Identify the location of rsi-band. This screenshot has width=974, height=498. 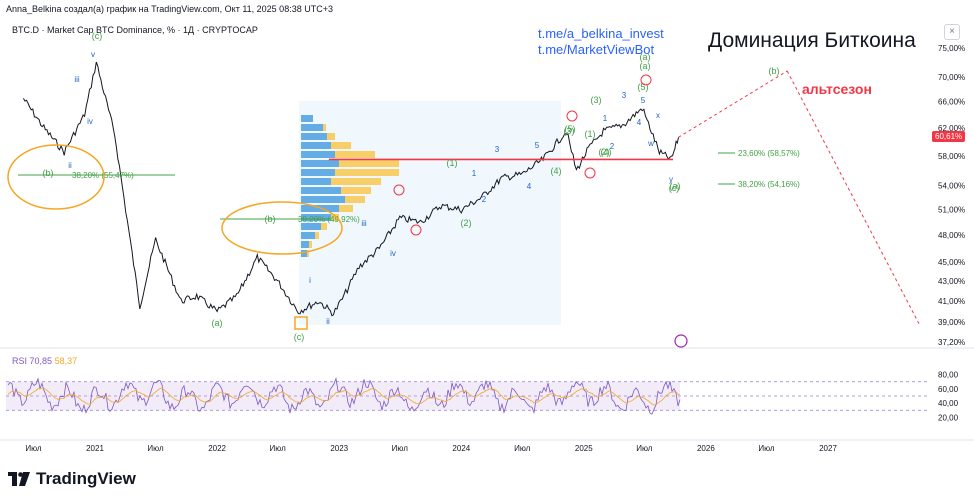
(343, 396).